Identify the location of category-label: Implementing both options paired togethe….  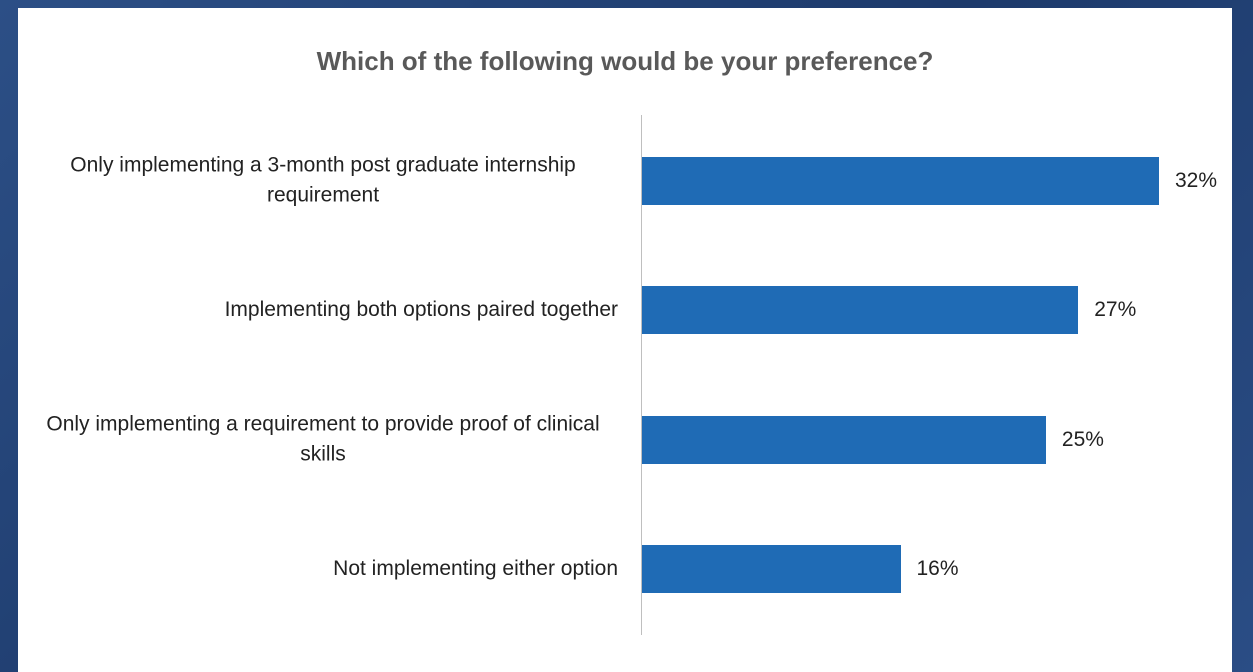
(421, 310).